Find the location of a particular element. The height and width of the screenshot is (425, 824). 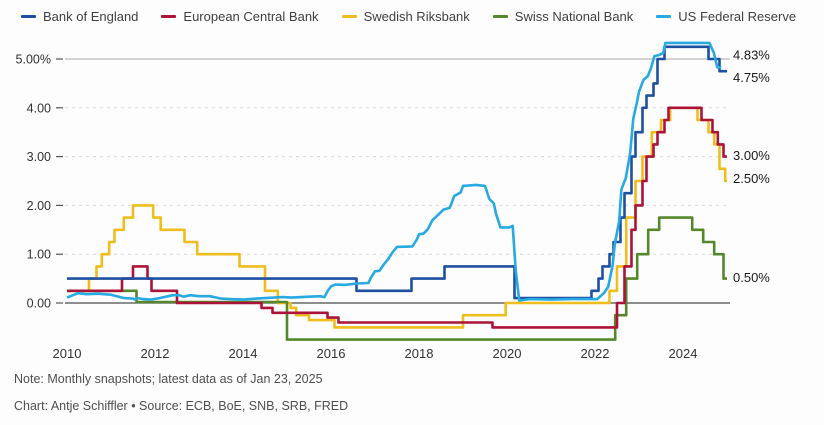

legend-label: European Central Bank is located at coordinates (251, 16).